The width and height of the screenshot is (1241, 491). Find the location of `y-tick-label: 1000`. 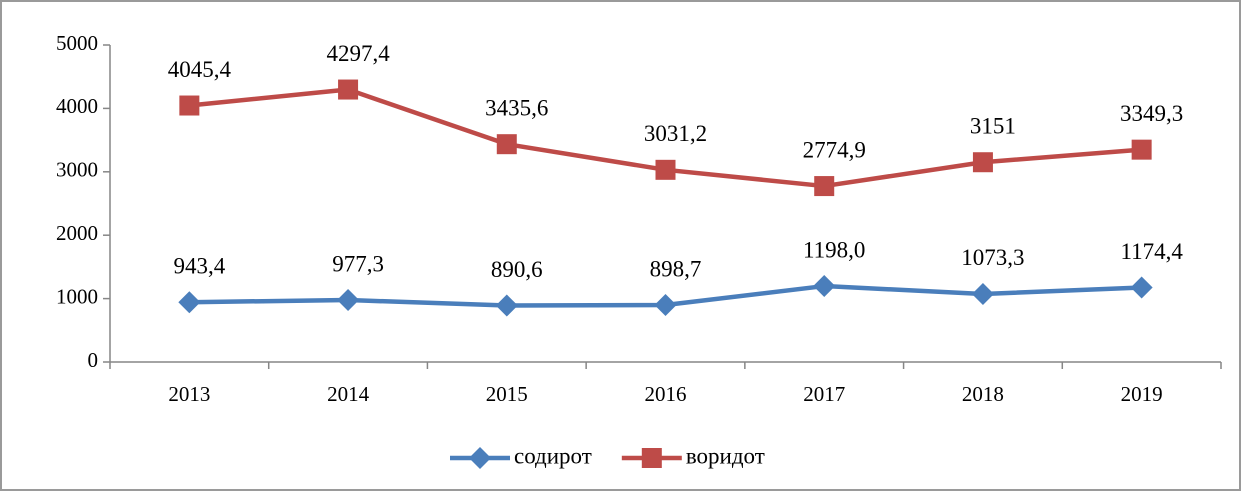

y-tick-label: 1000 is located at coordinates (77, 296).